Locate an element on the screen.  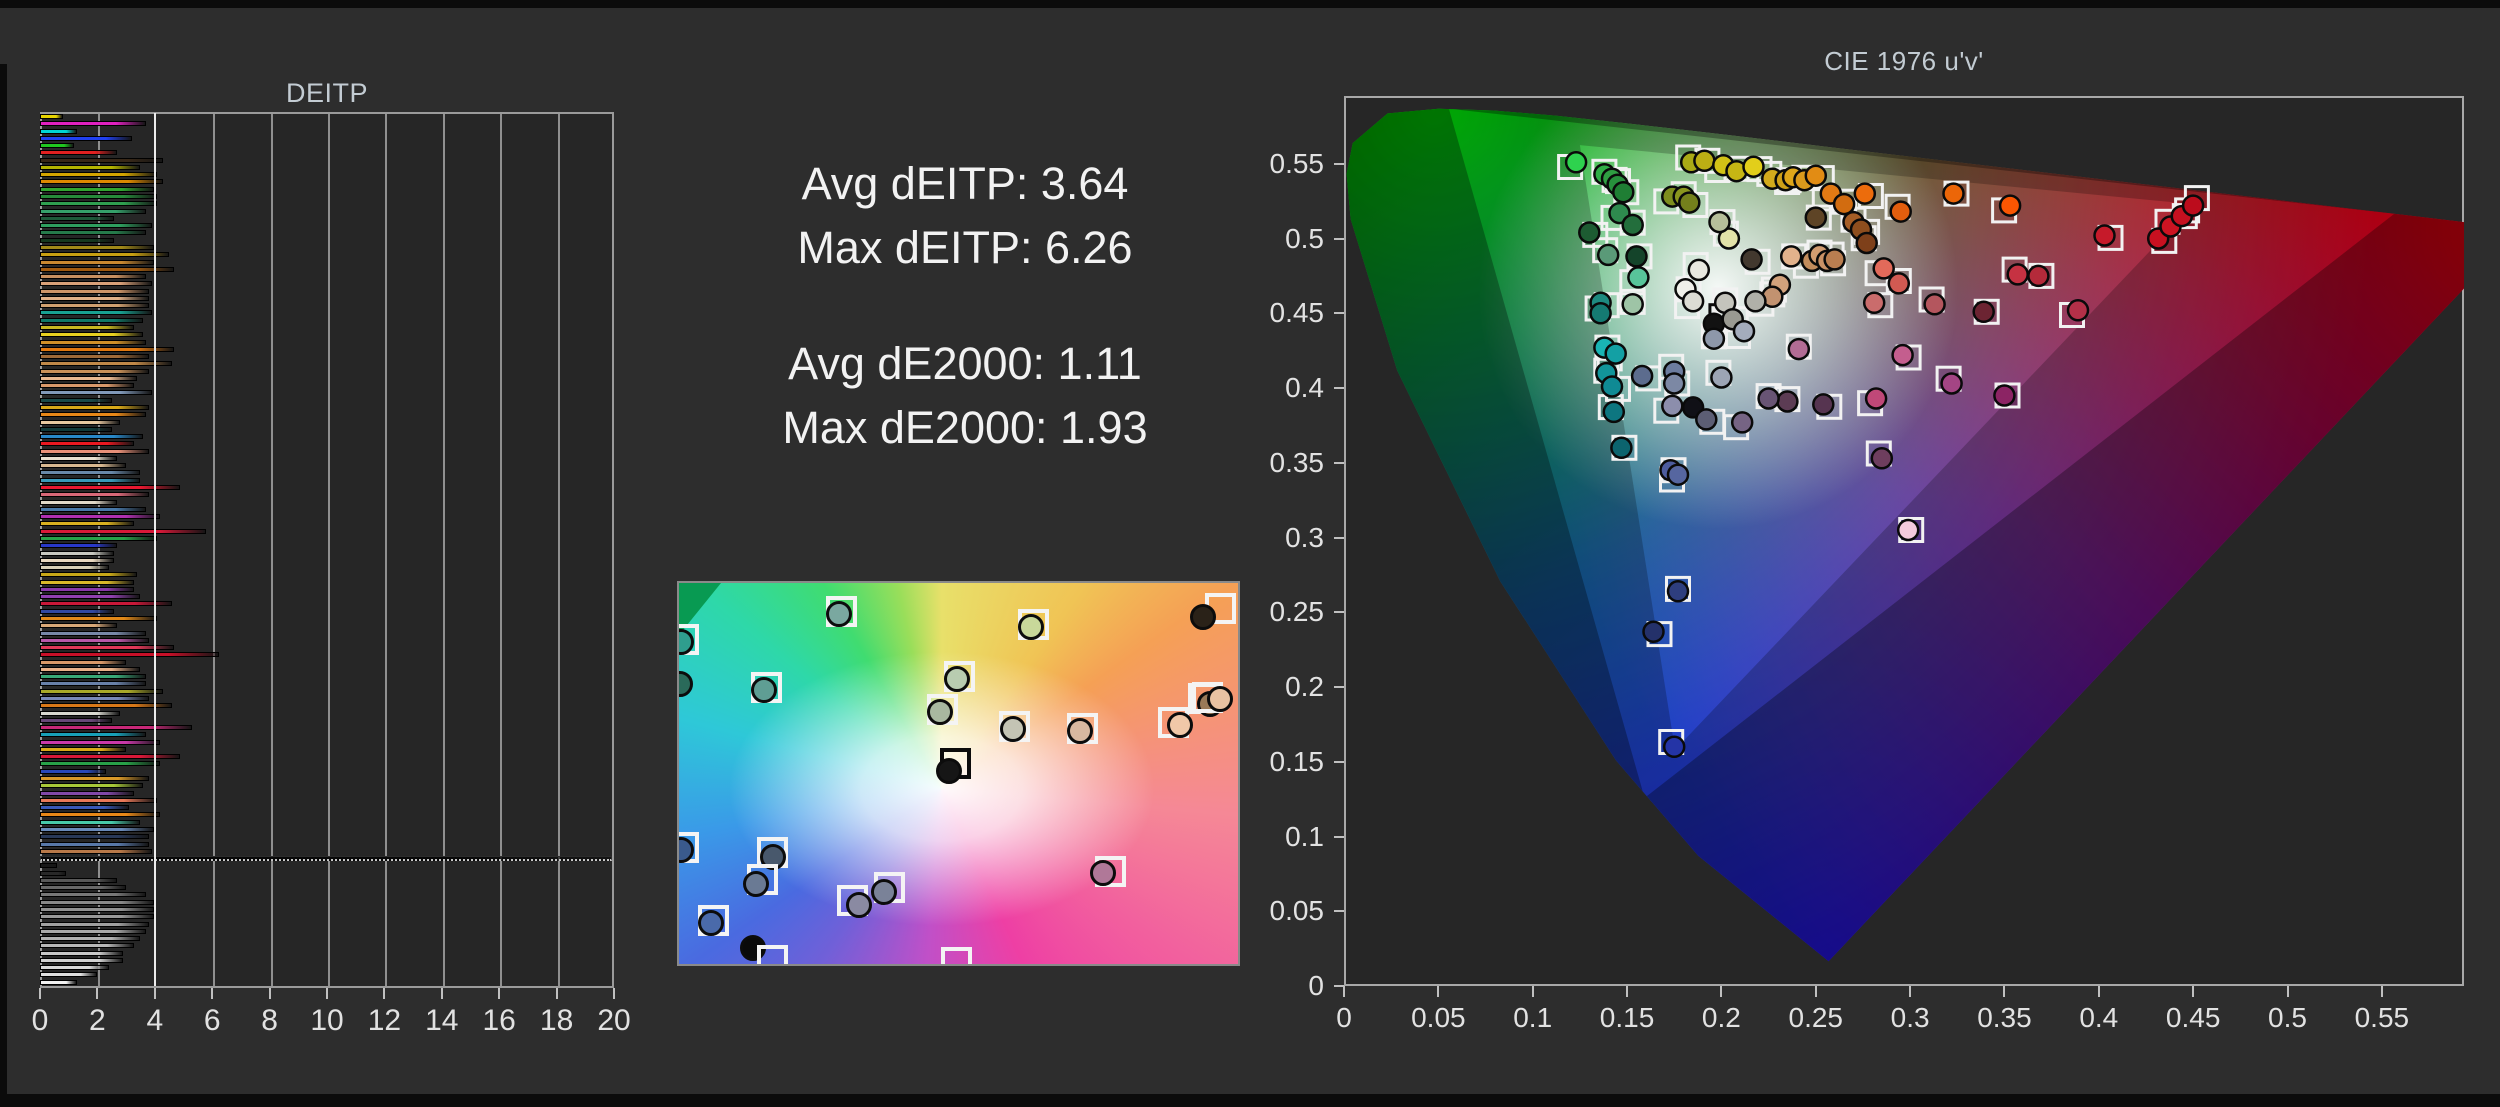
max-de2000-stat: Max dE2000: 1.93 is located at coordinates (965, 427).